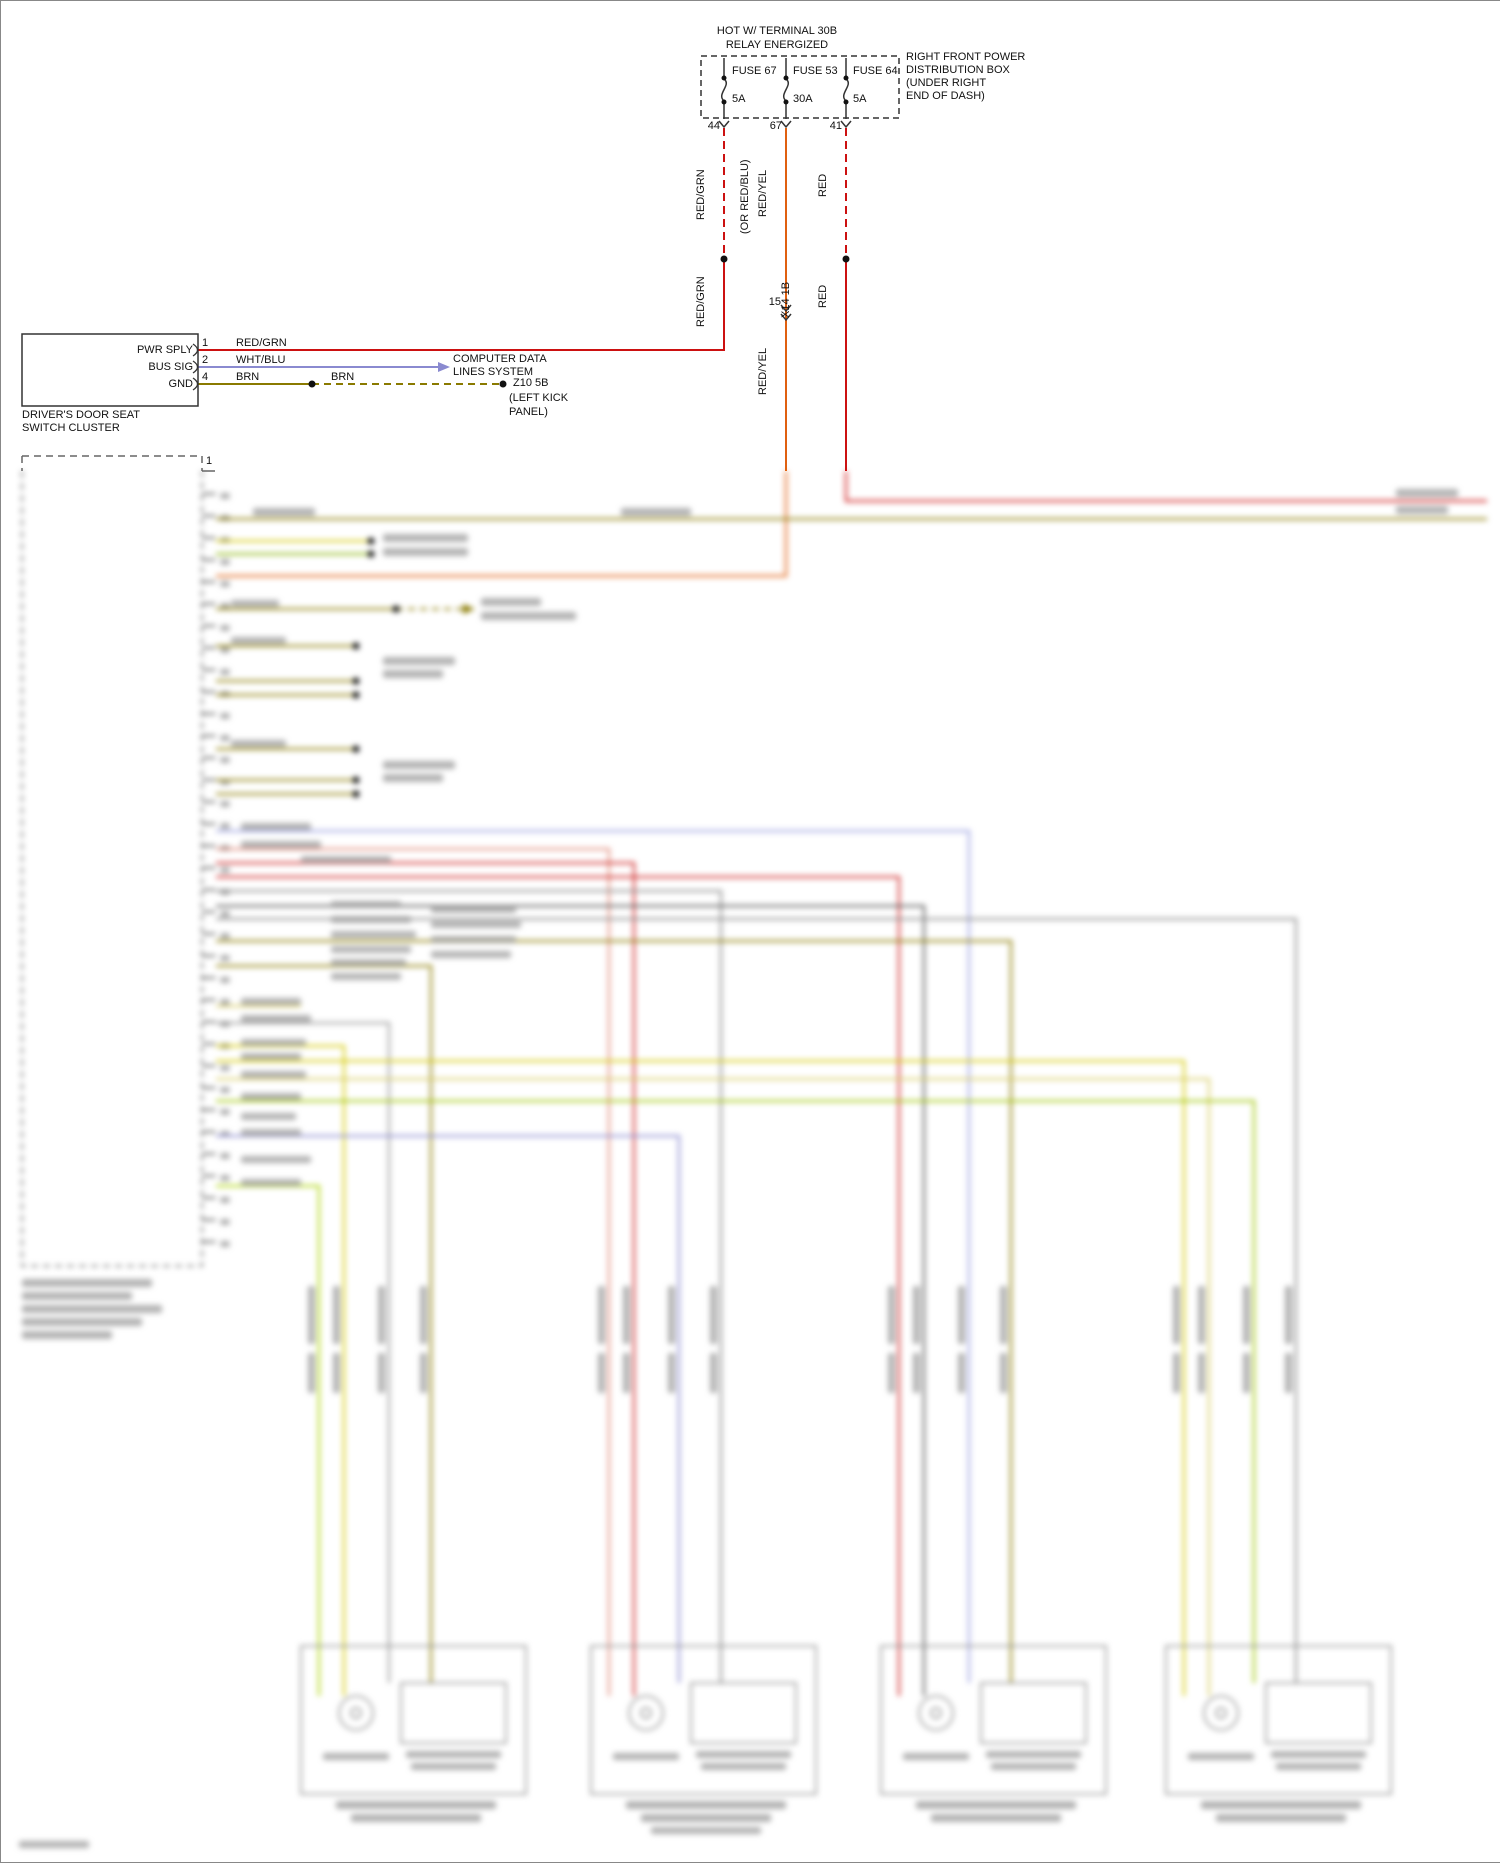 This screenshot has width=1500, height=1863. I want to click on blurred-stub-wires, so click(339, 701).